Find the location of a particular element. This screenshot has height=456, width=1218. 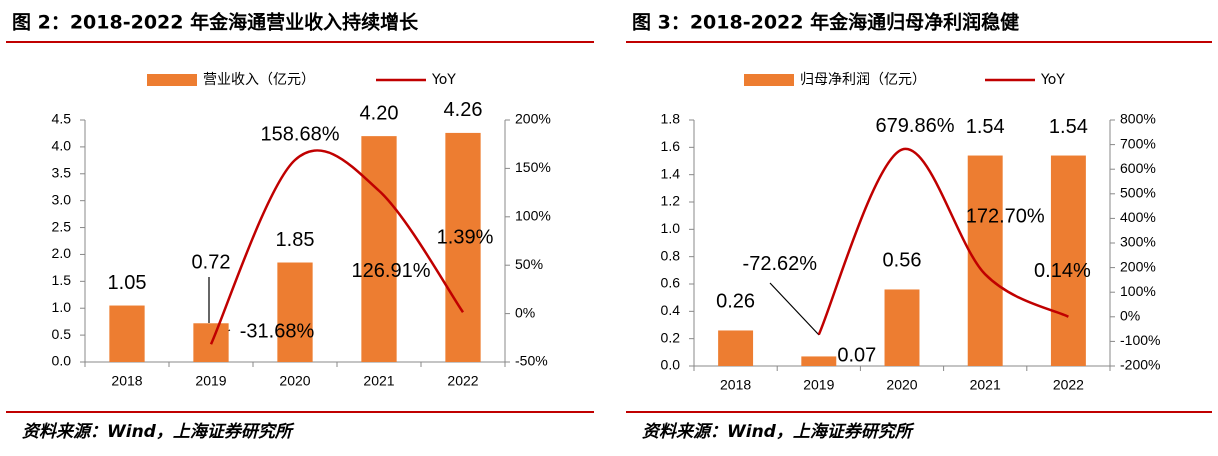

data-label: 1.85 is located at coordinates (295, 240).